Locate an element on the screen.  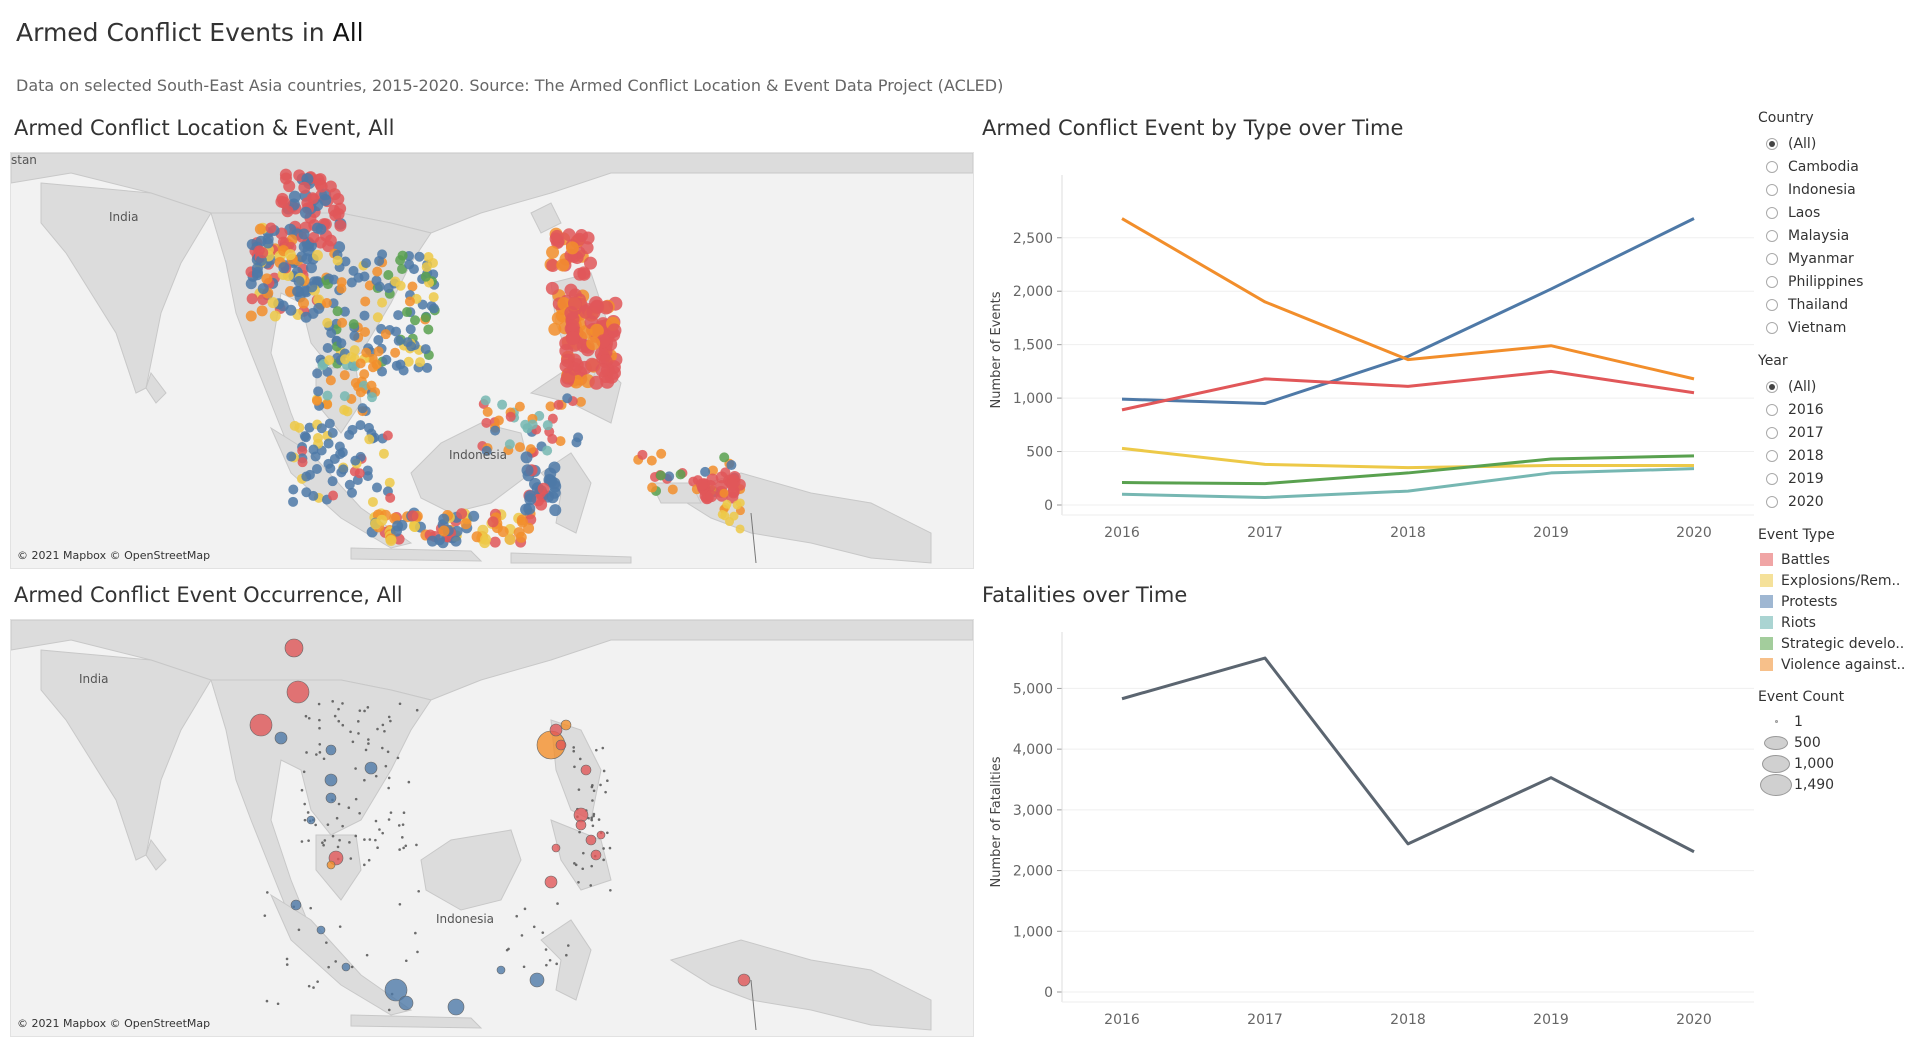
filter-option: Vietnam is located at coordinates (1833, 327).